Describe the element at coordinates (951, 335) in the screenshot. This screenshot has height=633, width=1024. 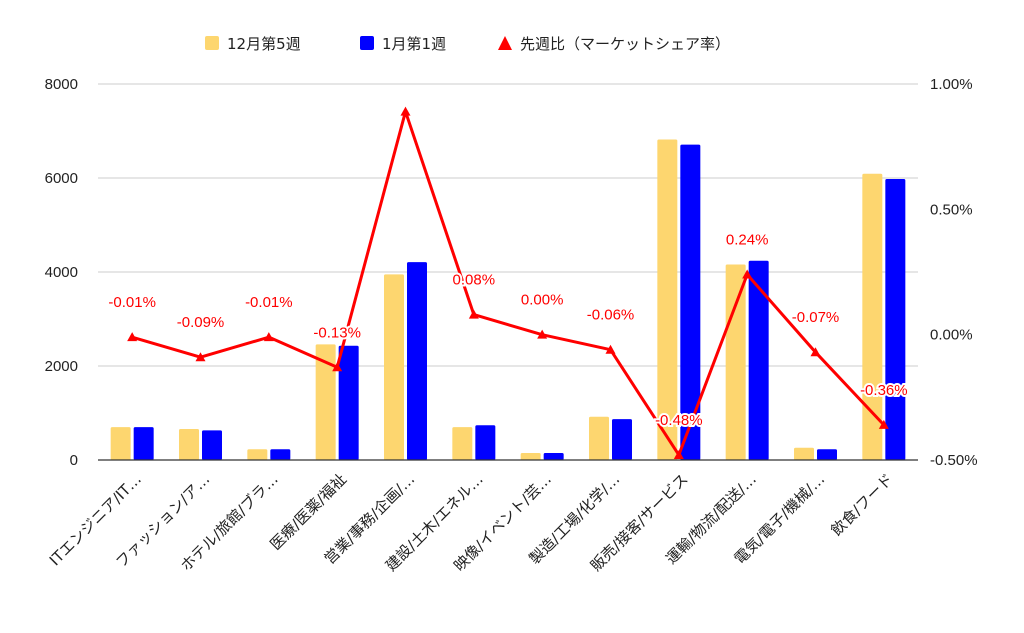
I see `right-tick-label: 0.00%` at that location.